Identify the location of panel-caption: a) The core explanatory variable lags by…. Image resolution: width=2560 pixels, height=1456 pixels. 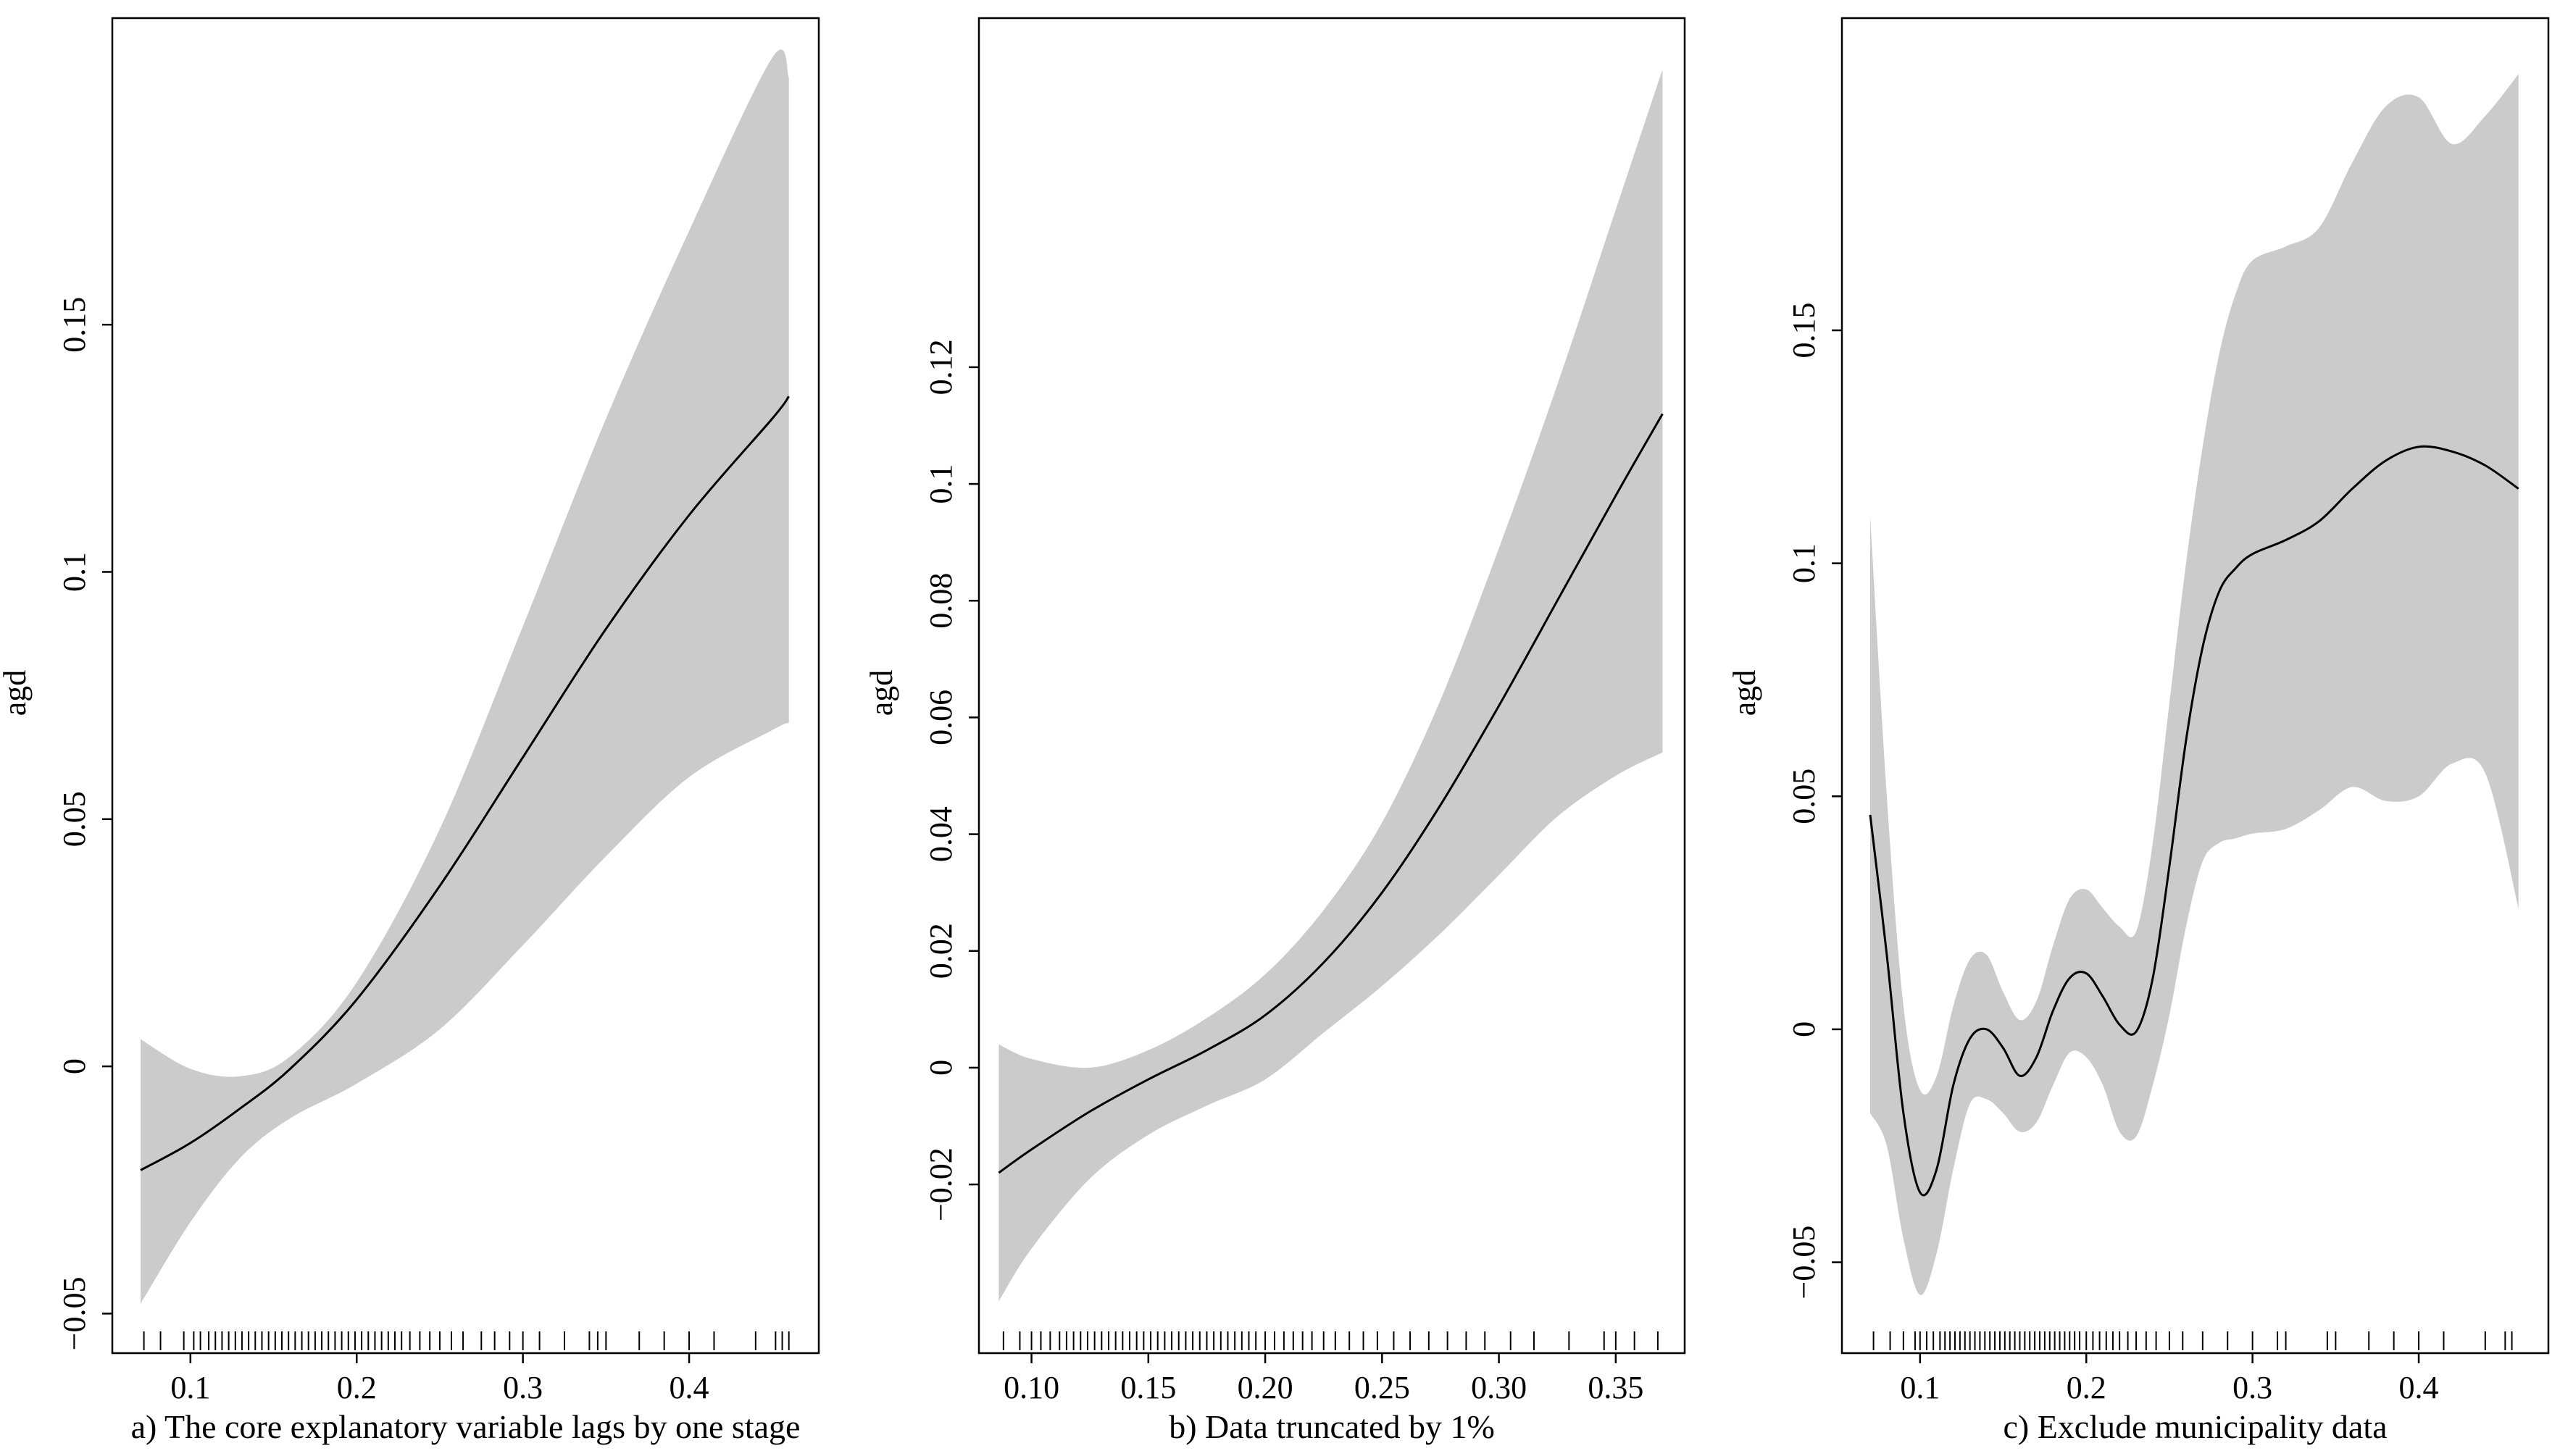
(466, 1426).